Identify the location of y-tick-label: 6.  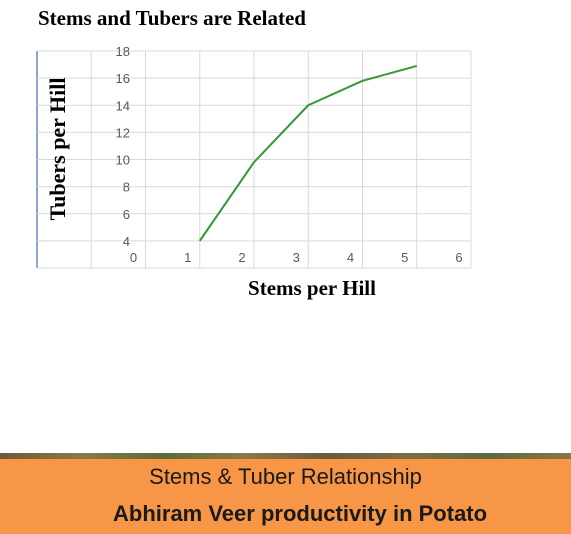
(126, 214).